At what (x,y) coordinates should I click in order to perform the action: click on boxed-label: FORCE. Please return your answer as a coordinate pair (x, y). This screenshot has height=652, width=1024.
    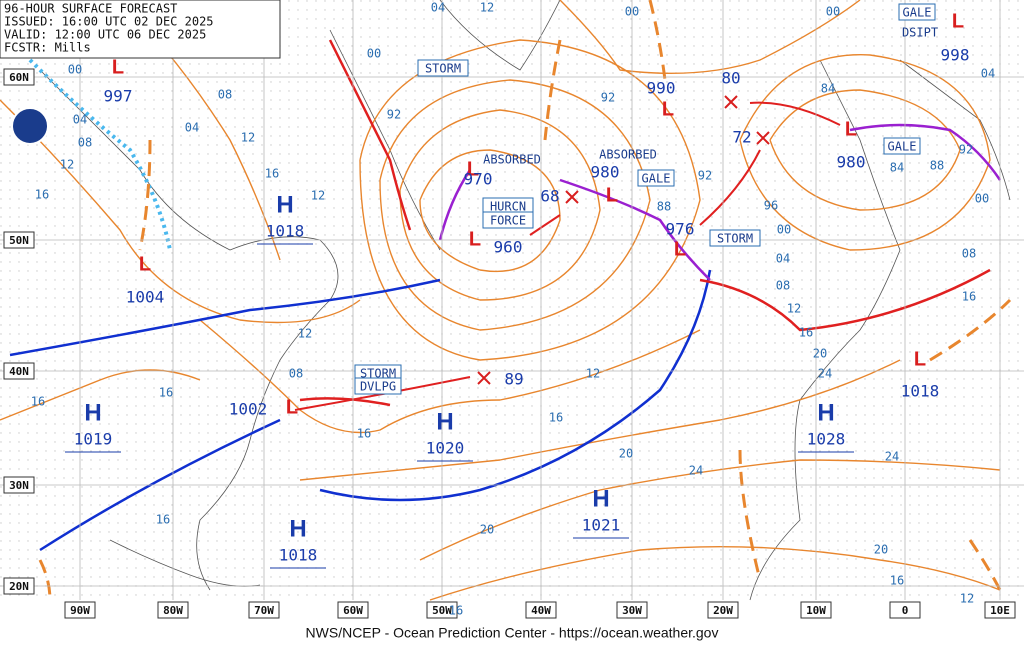
    Looking at the image, I should click on (508, 221).